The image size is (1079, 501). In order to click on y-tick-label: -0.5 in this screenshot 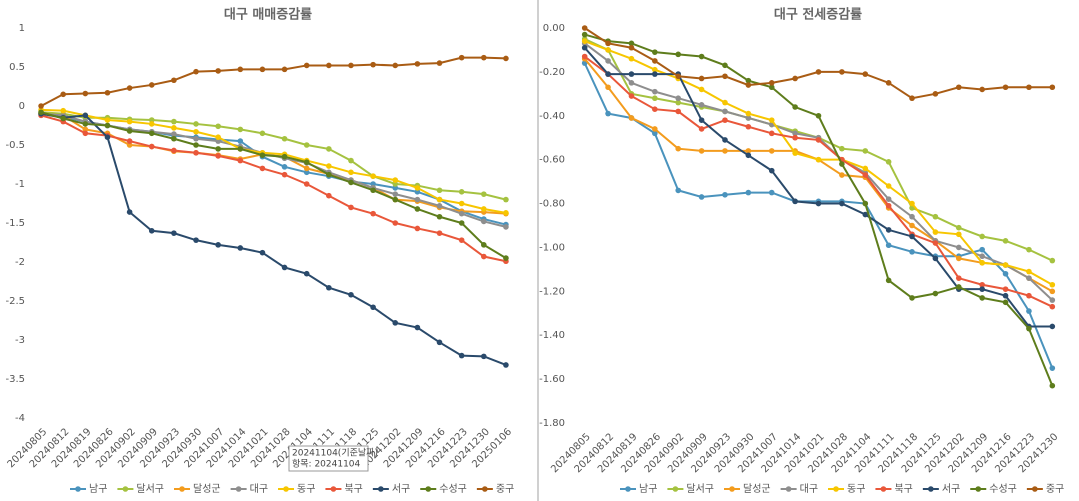, I will do `click(15, 145)`.